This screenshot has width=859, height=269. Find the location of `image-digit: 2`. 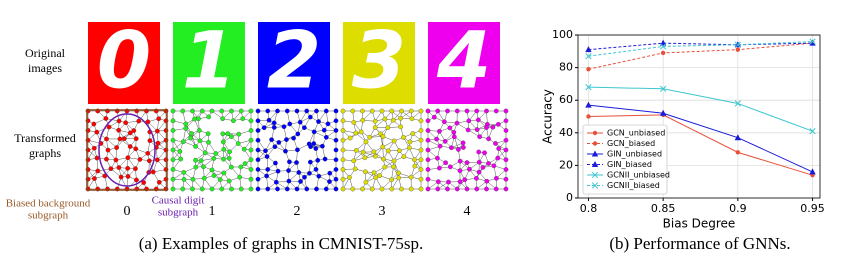

image-digit: 2 is located at coordinates (294, 61).